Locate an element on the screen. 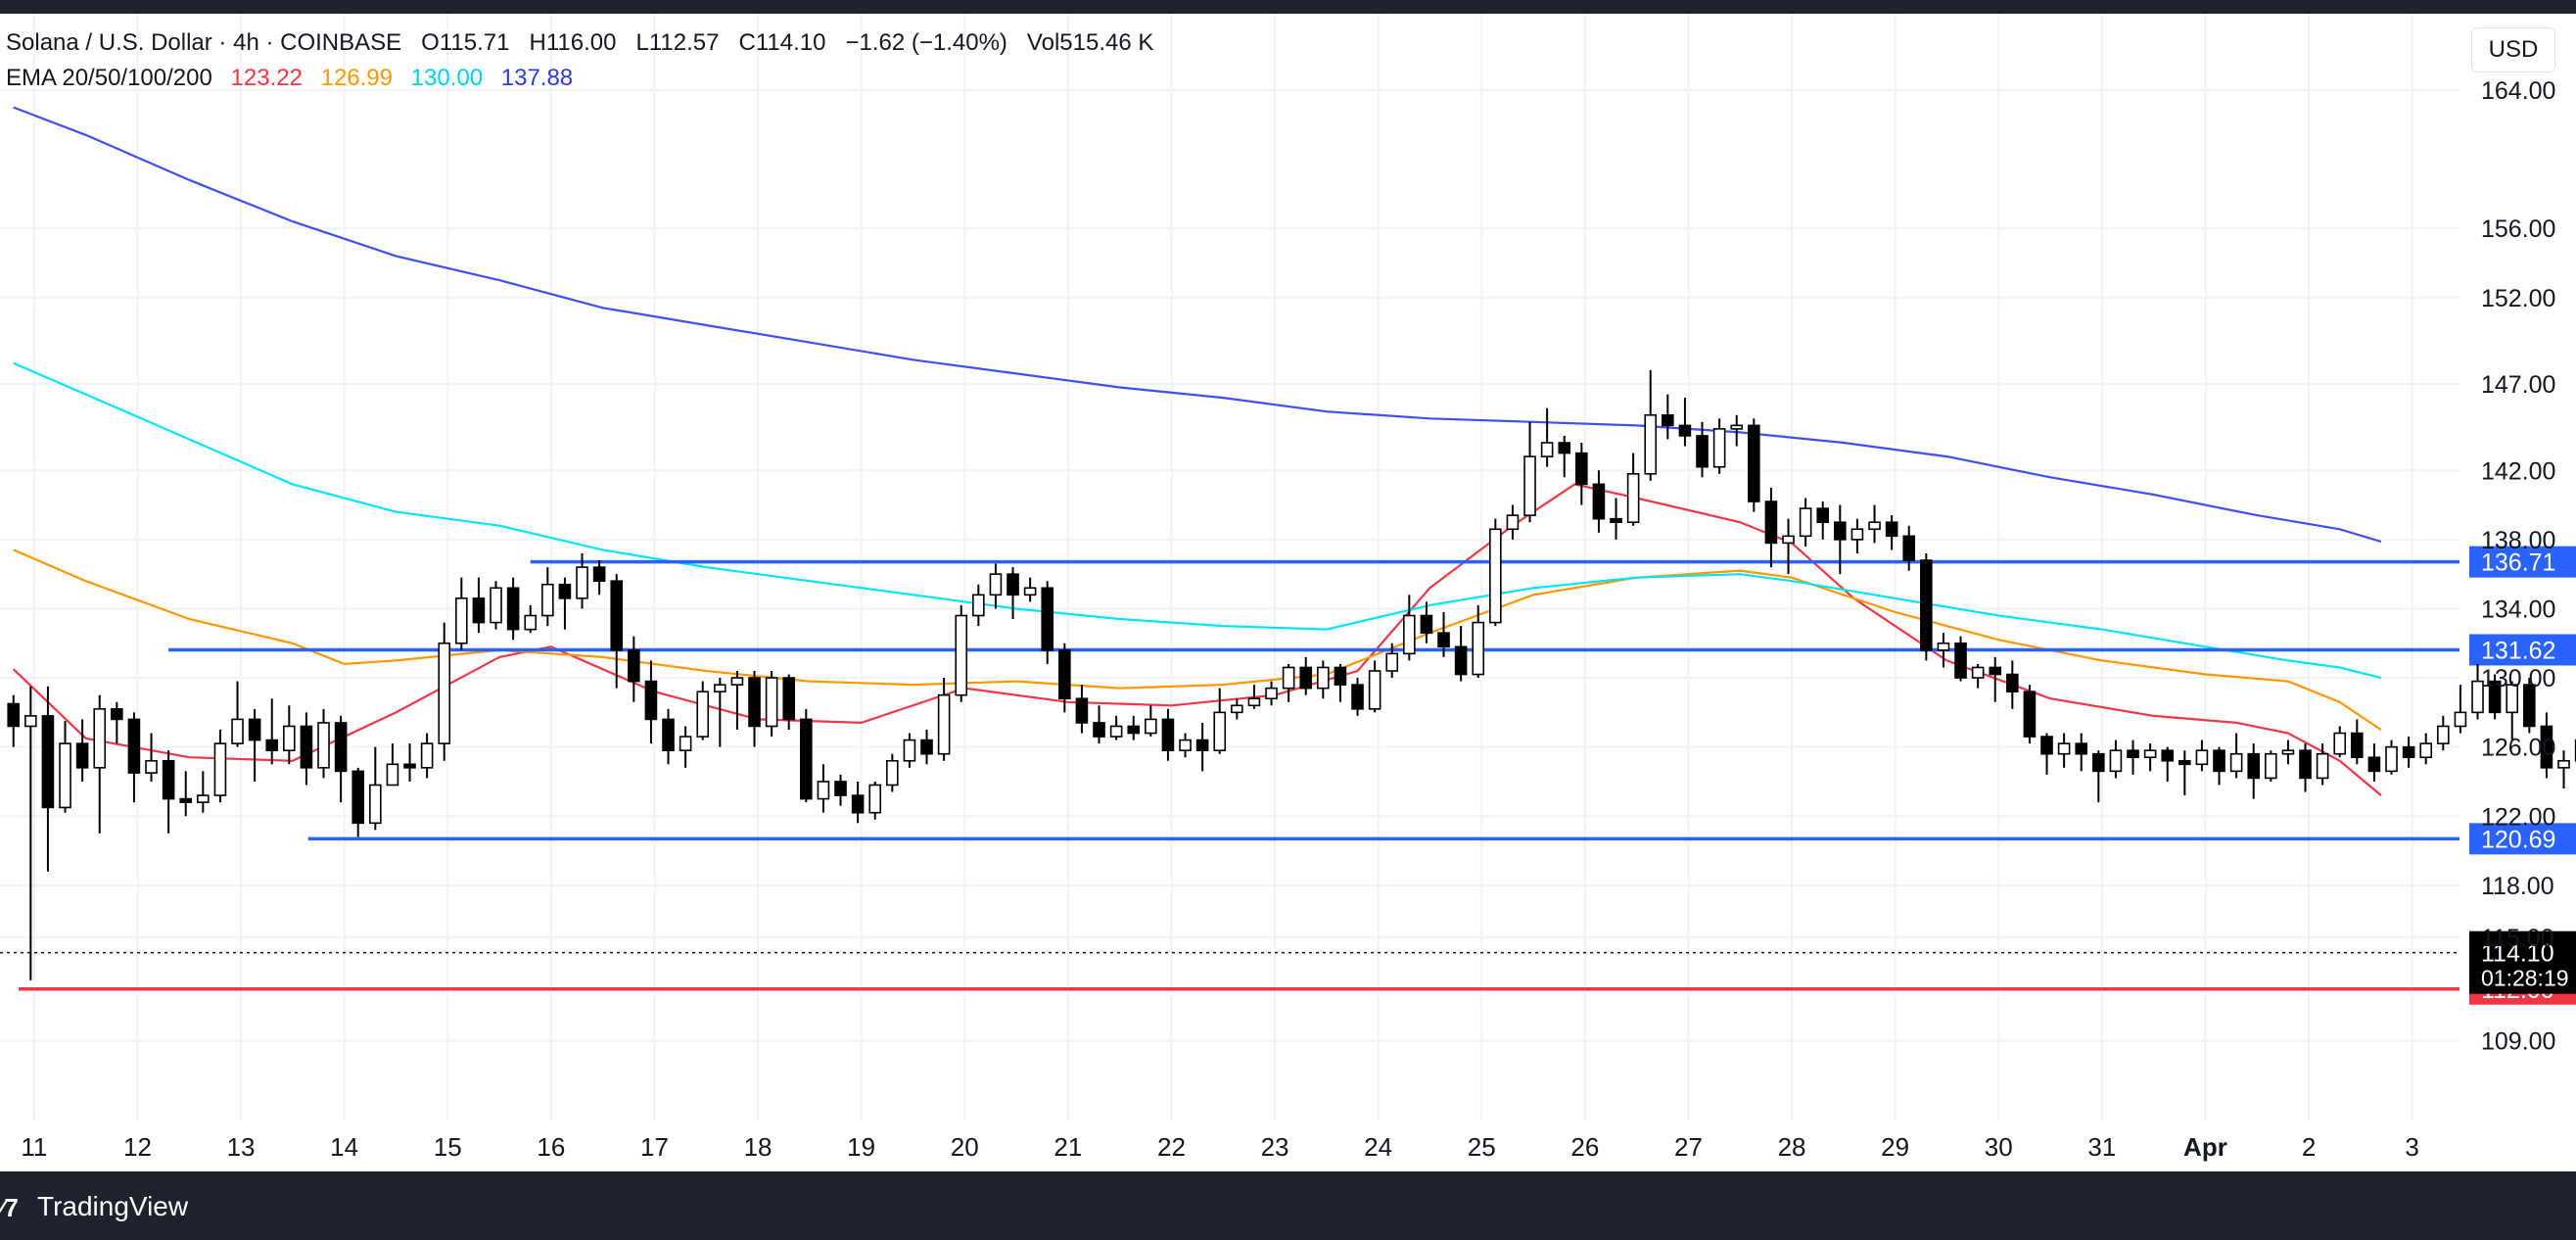  x-tick-label: Apr is located at coordinates (2205, 1147).